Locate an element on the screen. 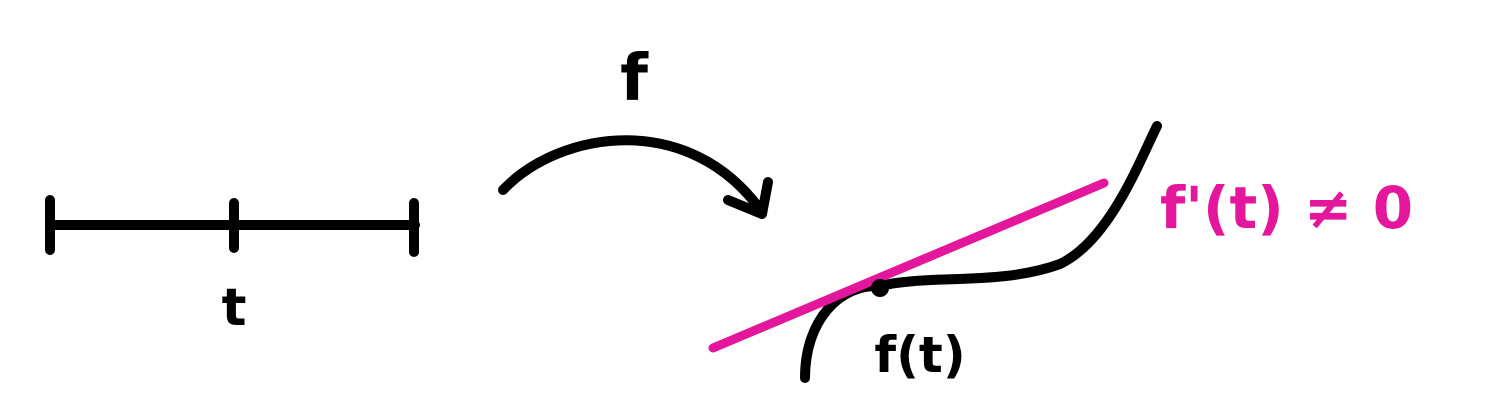  interval is located at coordinates (232, 226).